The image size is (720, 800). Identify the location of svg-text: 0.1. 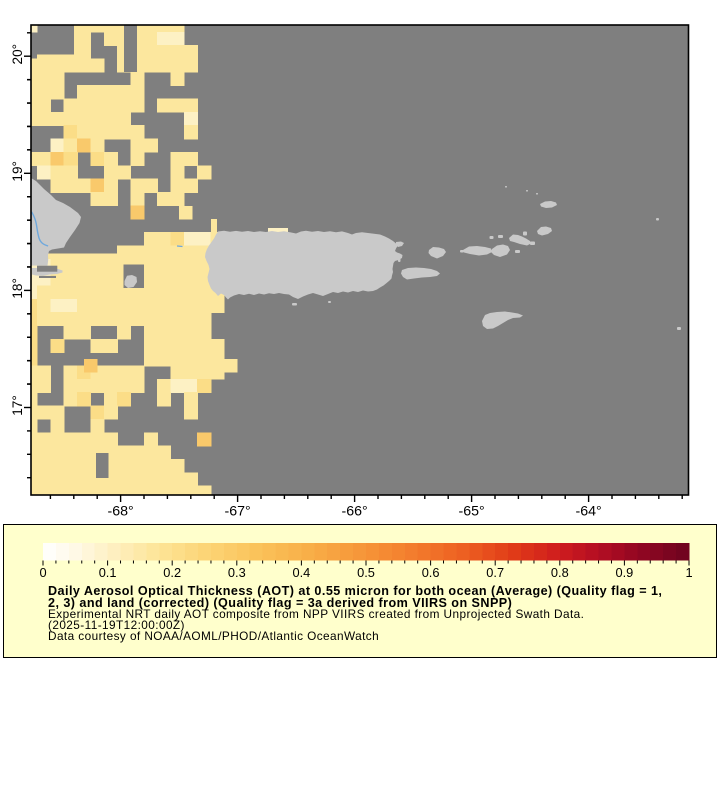
(108, 572).